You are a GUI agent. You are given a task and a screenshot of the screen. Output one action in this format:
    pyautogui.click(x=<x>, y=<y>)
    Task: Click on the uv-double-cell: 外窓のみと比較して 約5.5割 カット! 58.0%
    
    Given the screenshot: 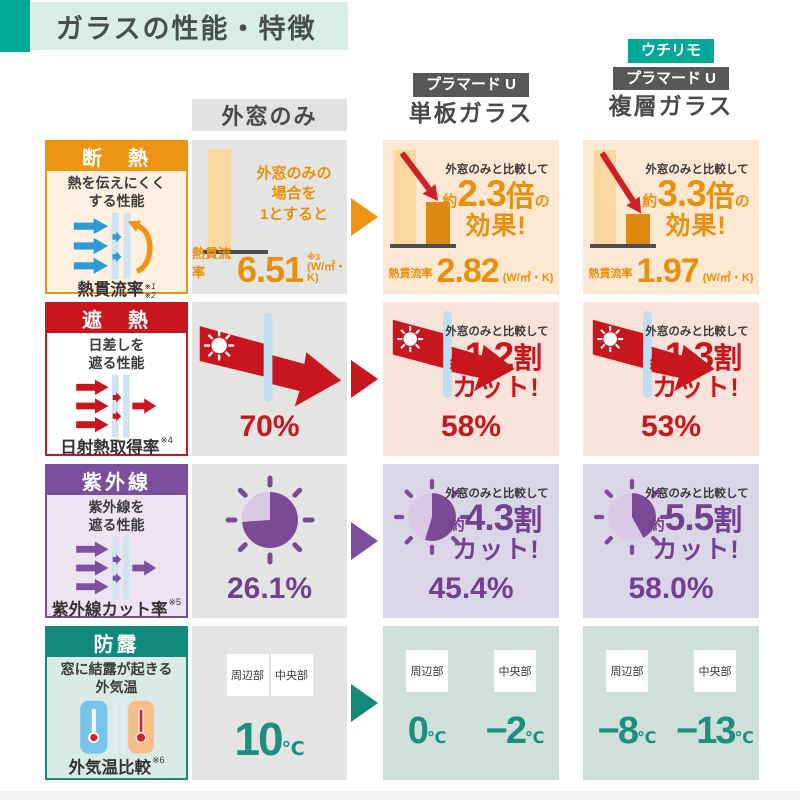 What is the action you would take?
    pyautogui.click(x=671, y=541)
    